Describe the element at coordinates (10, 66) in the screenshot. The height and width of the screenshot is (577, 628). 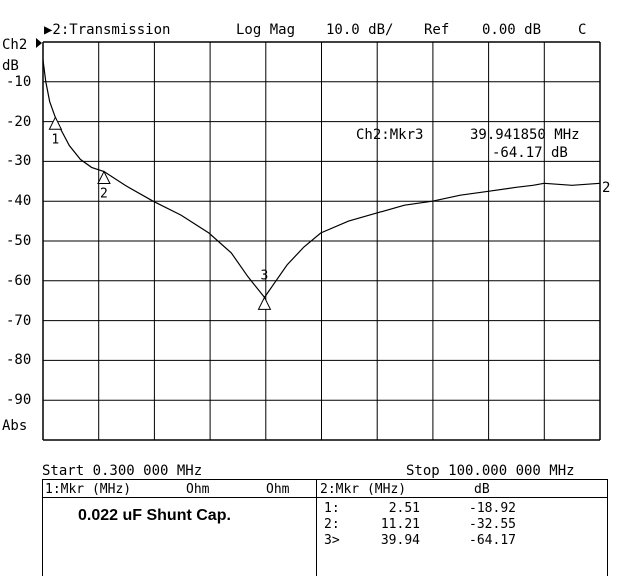
I see `unit-label: dB` at that location.